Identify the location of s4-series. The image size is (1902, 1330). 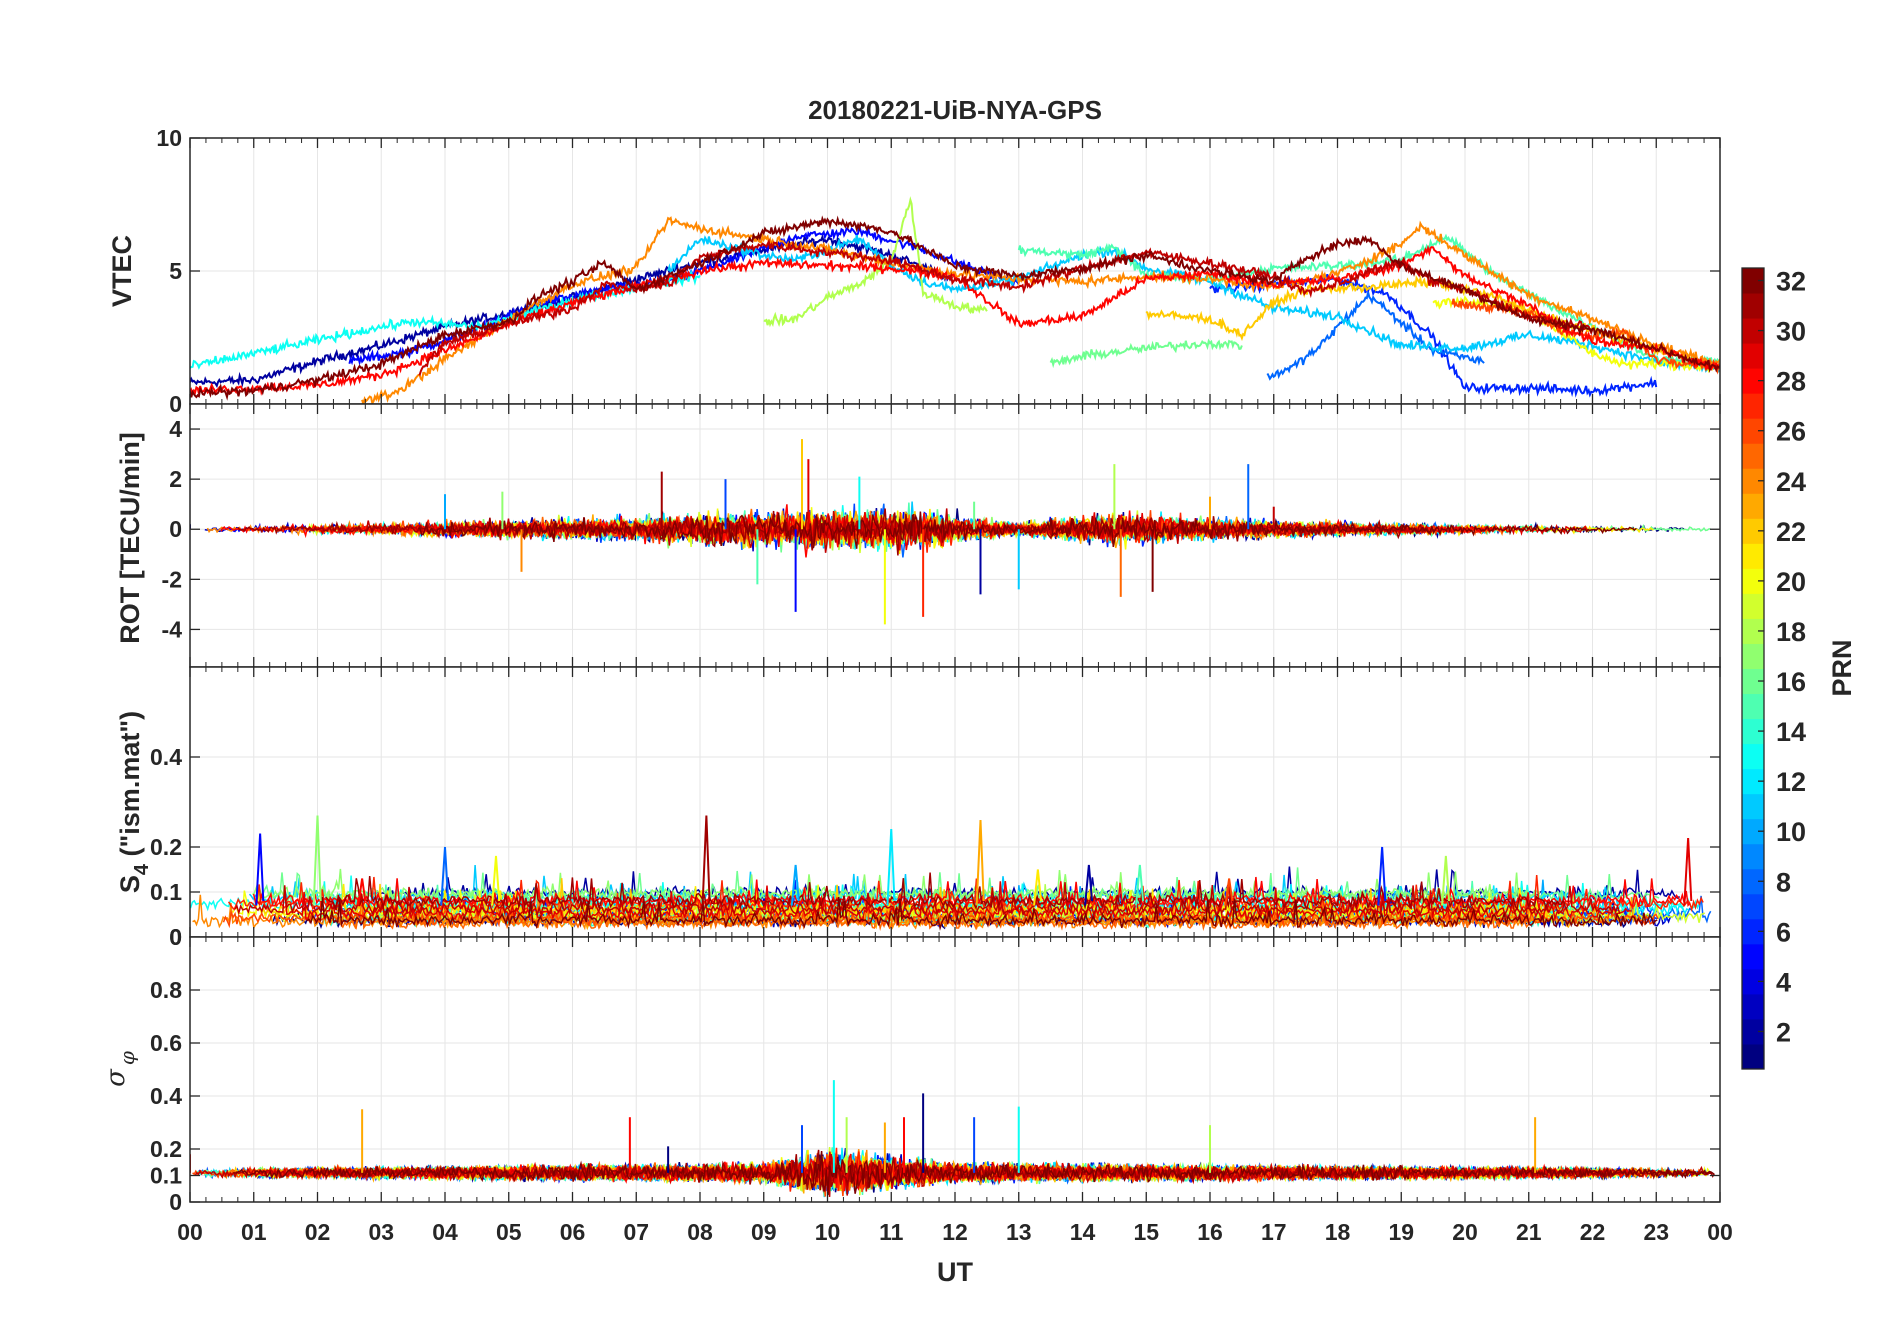
(951, 873).